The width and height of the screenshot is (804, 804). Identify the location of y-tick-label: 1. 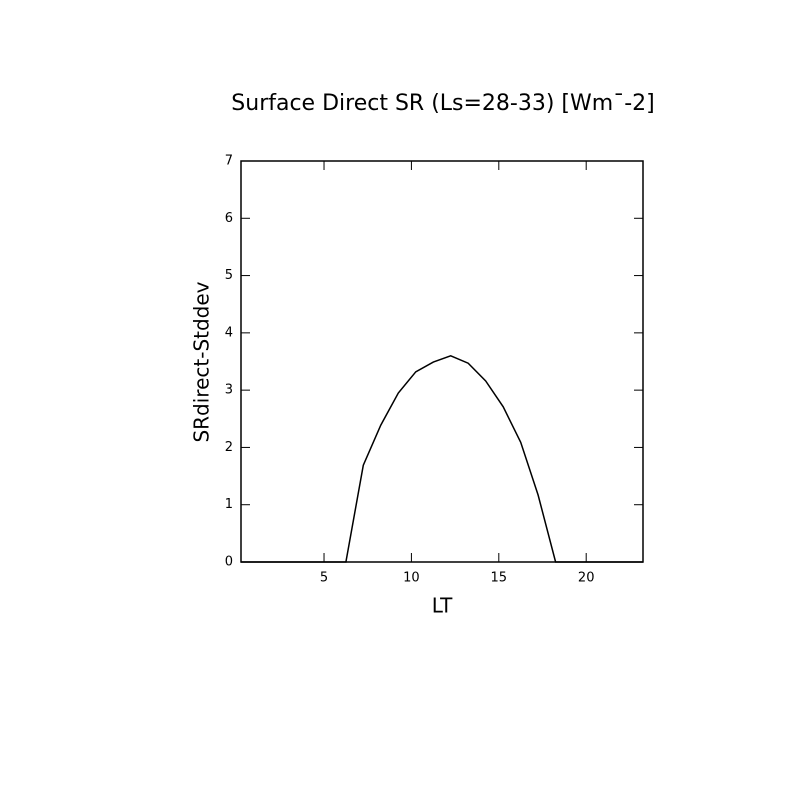
(229, 504).